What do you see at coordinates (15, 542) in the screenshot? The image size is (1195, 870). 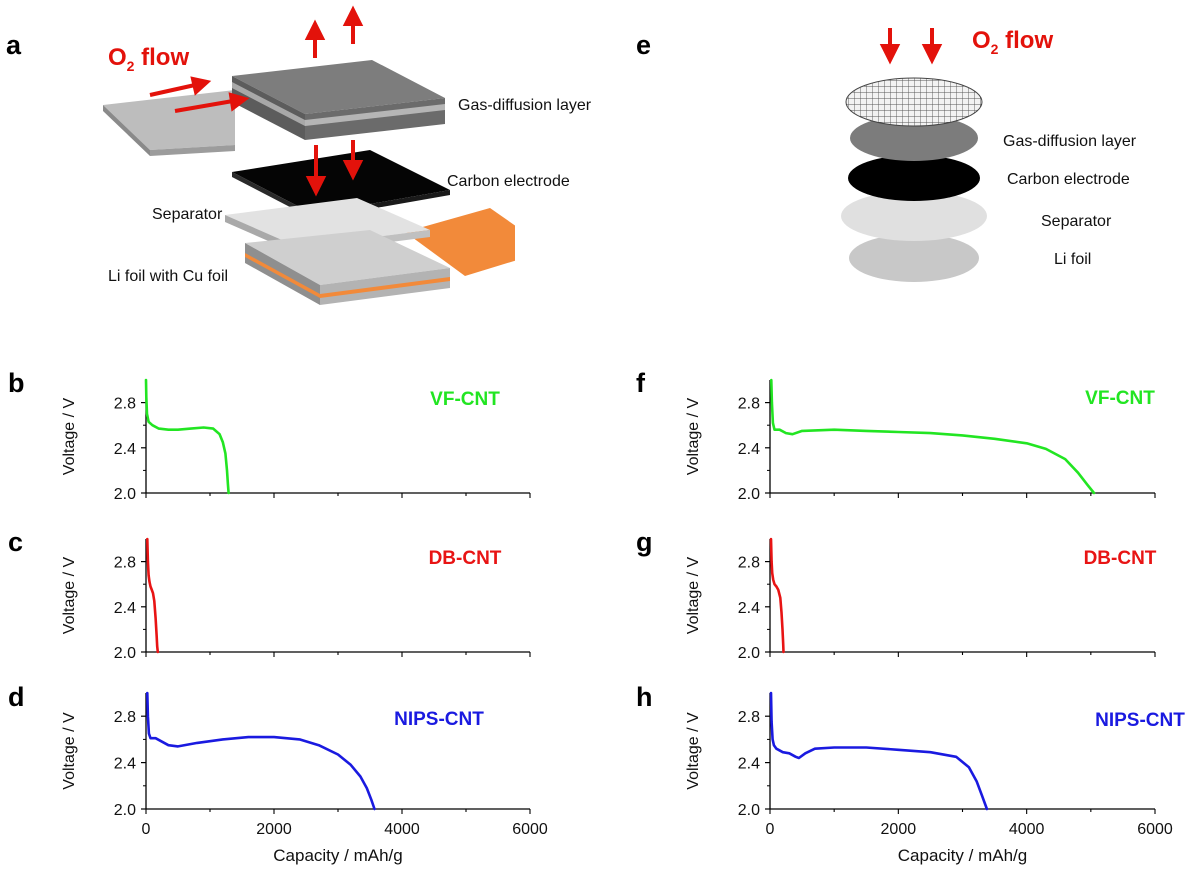 I see `panel-letter-c: c` at bounding box center [15, 542].